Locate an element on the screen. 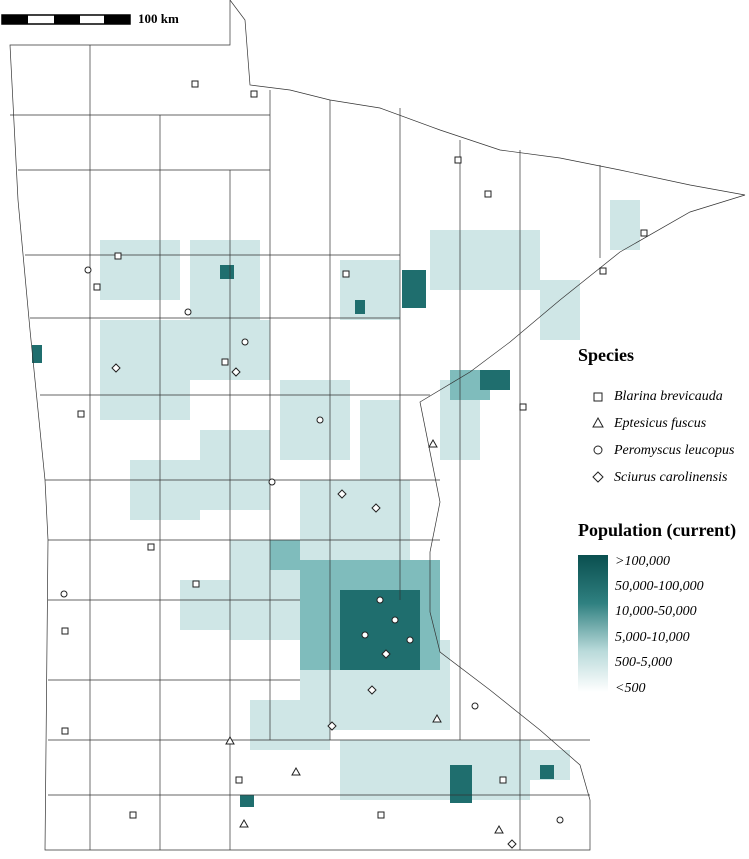 The image size is (749, 859). legend-item: 500-5,000 is located at coordinates (643, 662).